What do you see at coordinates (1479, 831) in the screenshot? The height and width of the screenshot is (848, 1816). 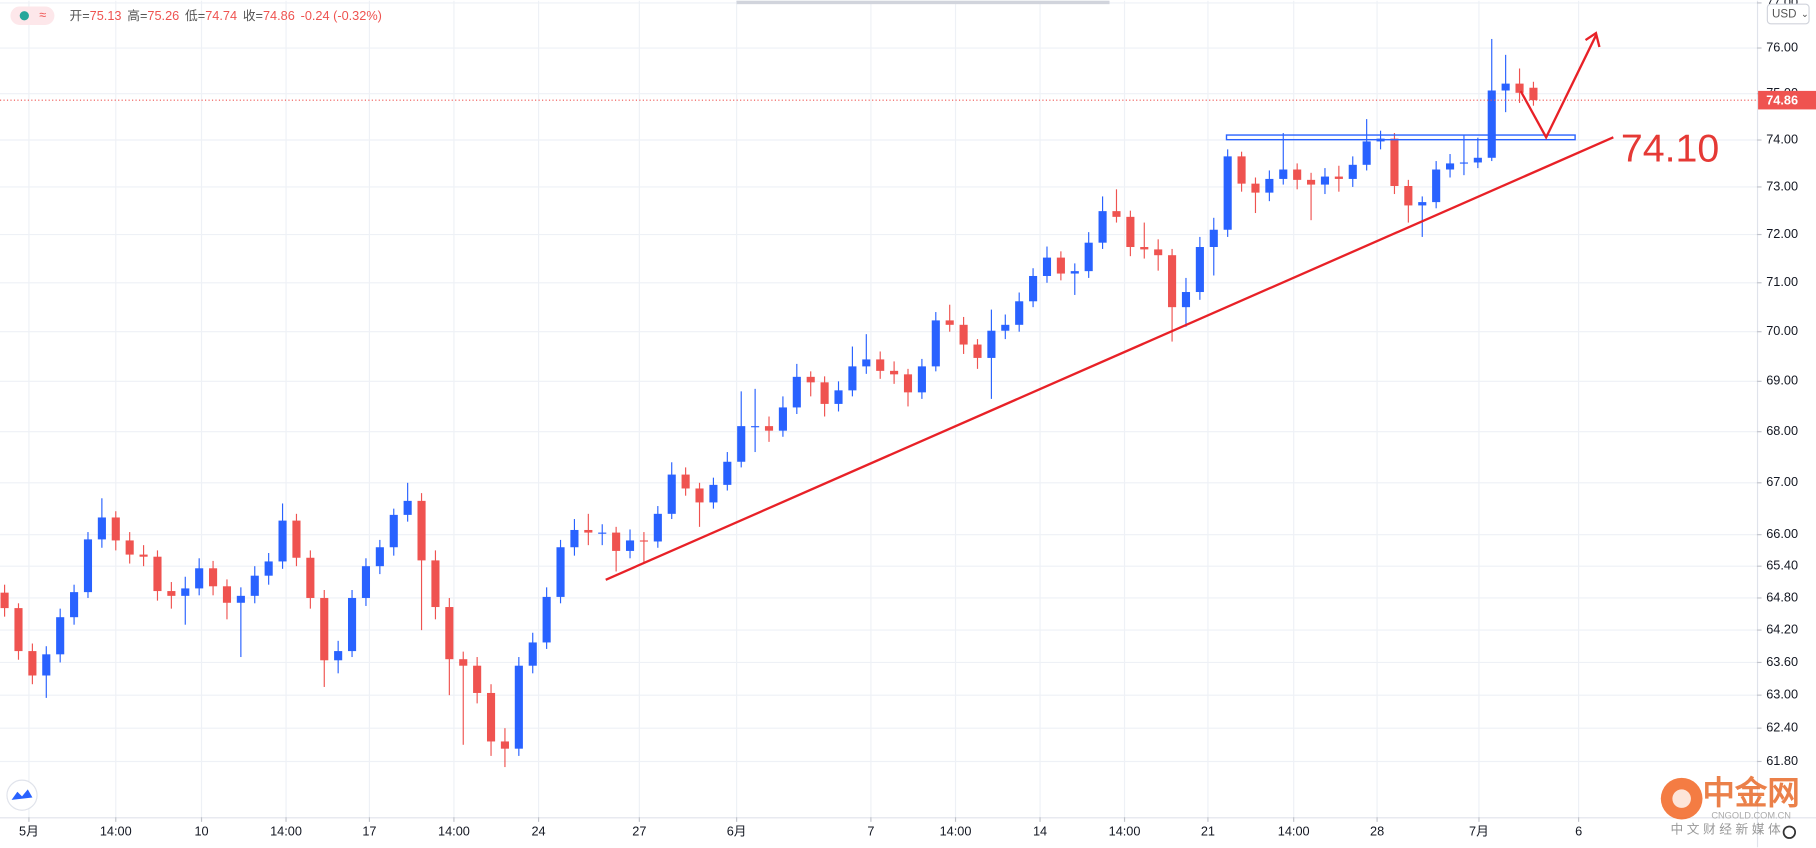 I see `x-tick-label: 7月` at bounding box center [1479, 831].